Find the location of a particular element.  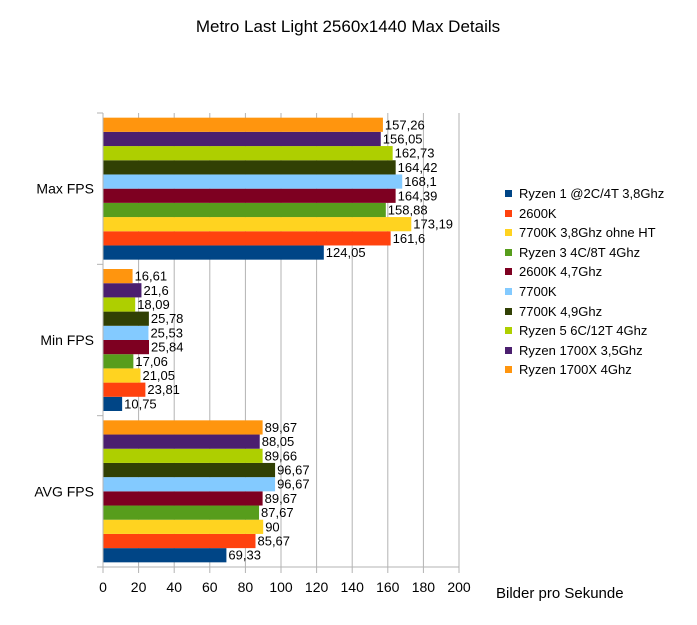

data-label: 168,1 is located at coordinates (420, 181).